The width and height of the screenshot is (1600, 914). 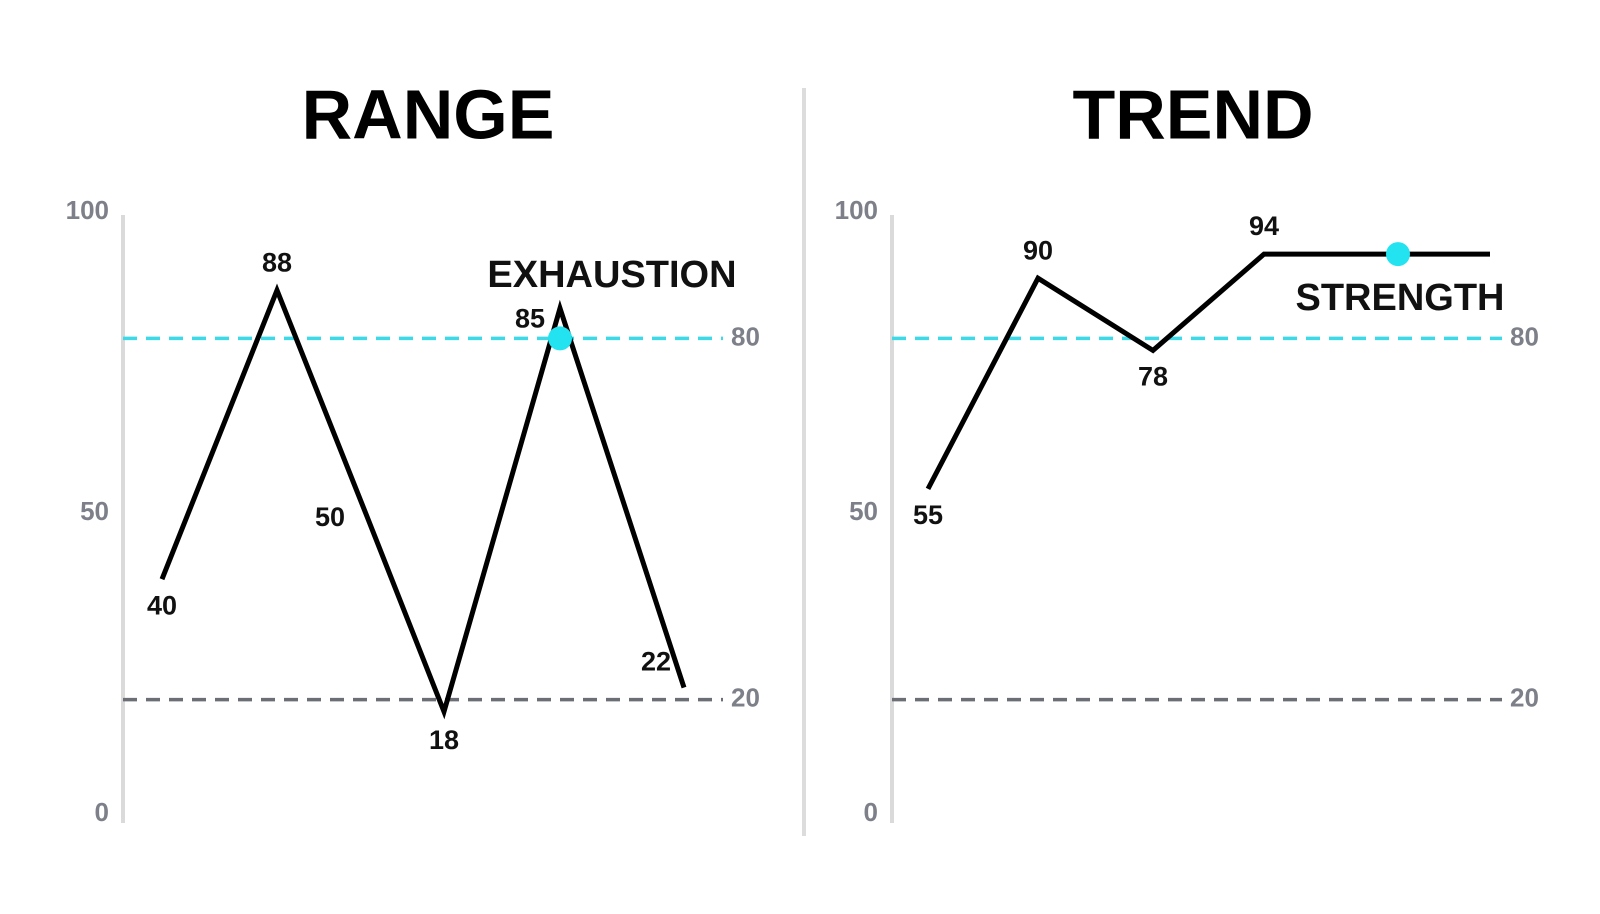 What do you see at coordinates (444, 740) in the screenshot?
I see `data-label: 18` at bounding box center [444, 740].